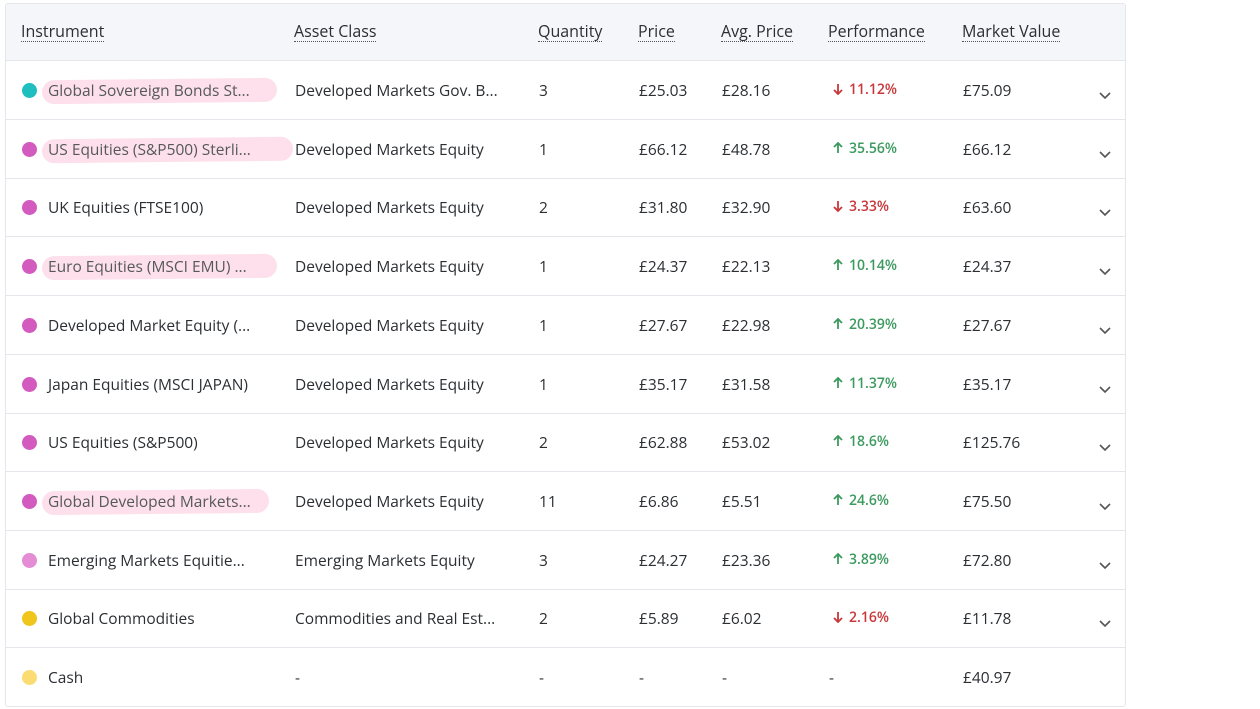  I want to click on avg-price: £53.02, so click(746, 442).